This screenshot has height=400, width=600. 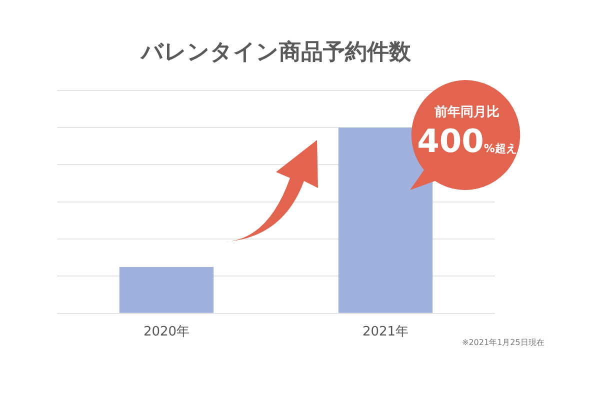 I want to click on x-tick-label: 2021年, so click(x=385, y=332).